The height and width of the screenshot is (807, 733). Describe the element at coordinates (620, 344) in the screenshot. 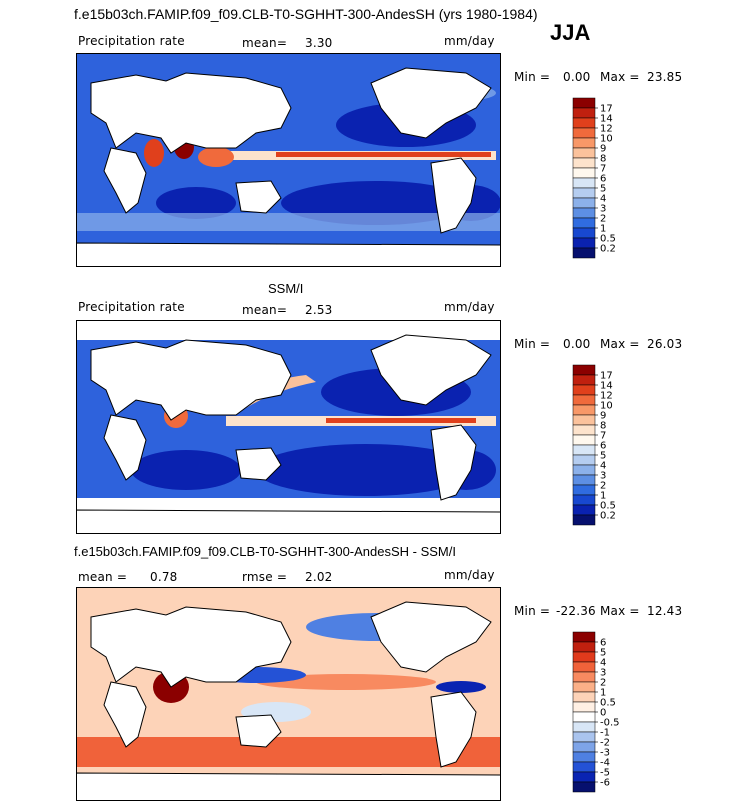

I see `panel2-max-label: Max =` at that location.